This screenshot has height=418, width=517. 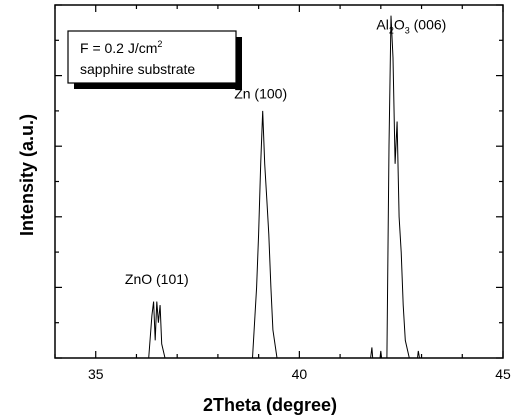 I want to click on y-axis-label: Intensity (a.u.), so click(x=27, y=175).